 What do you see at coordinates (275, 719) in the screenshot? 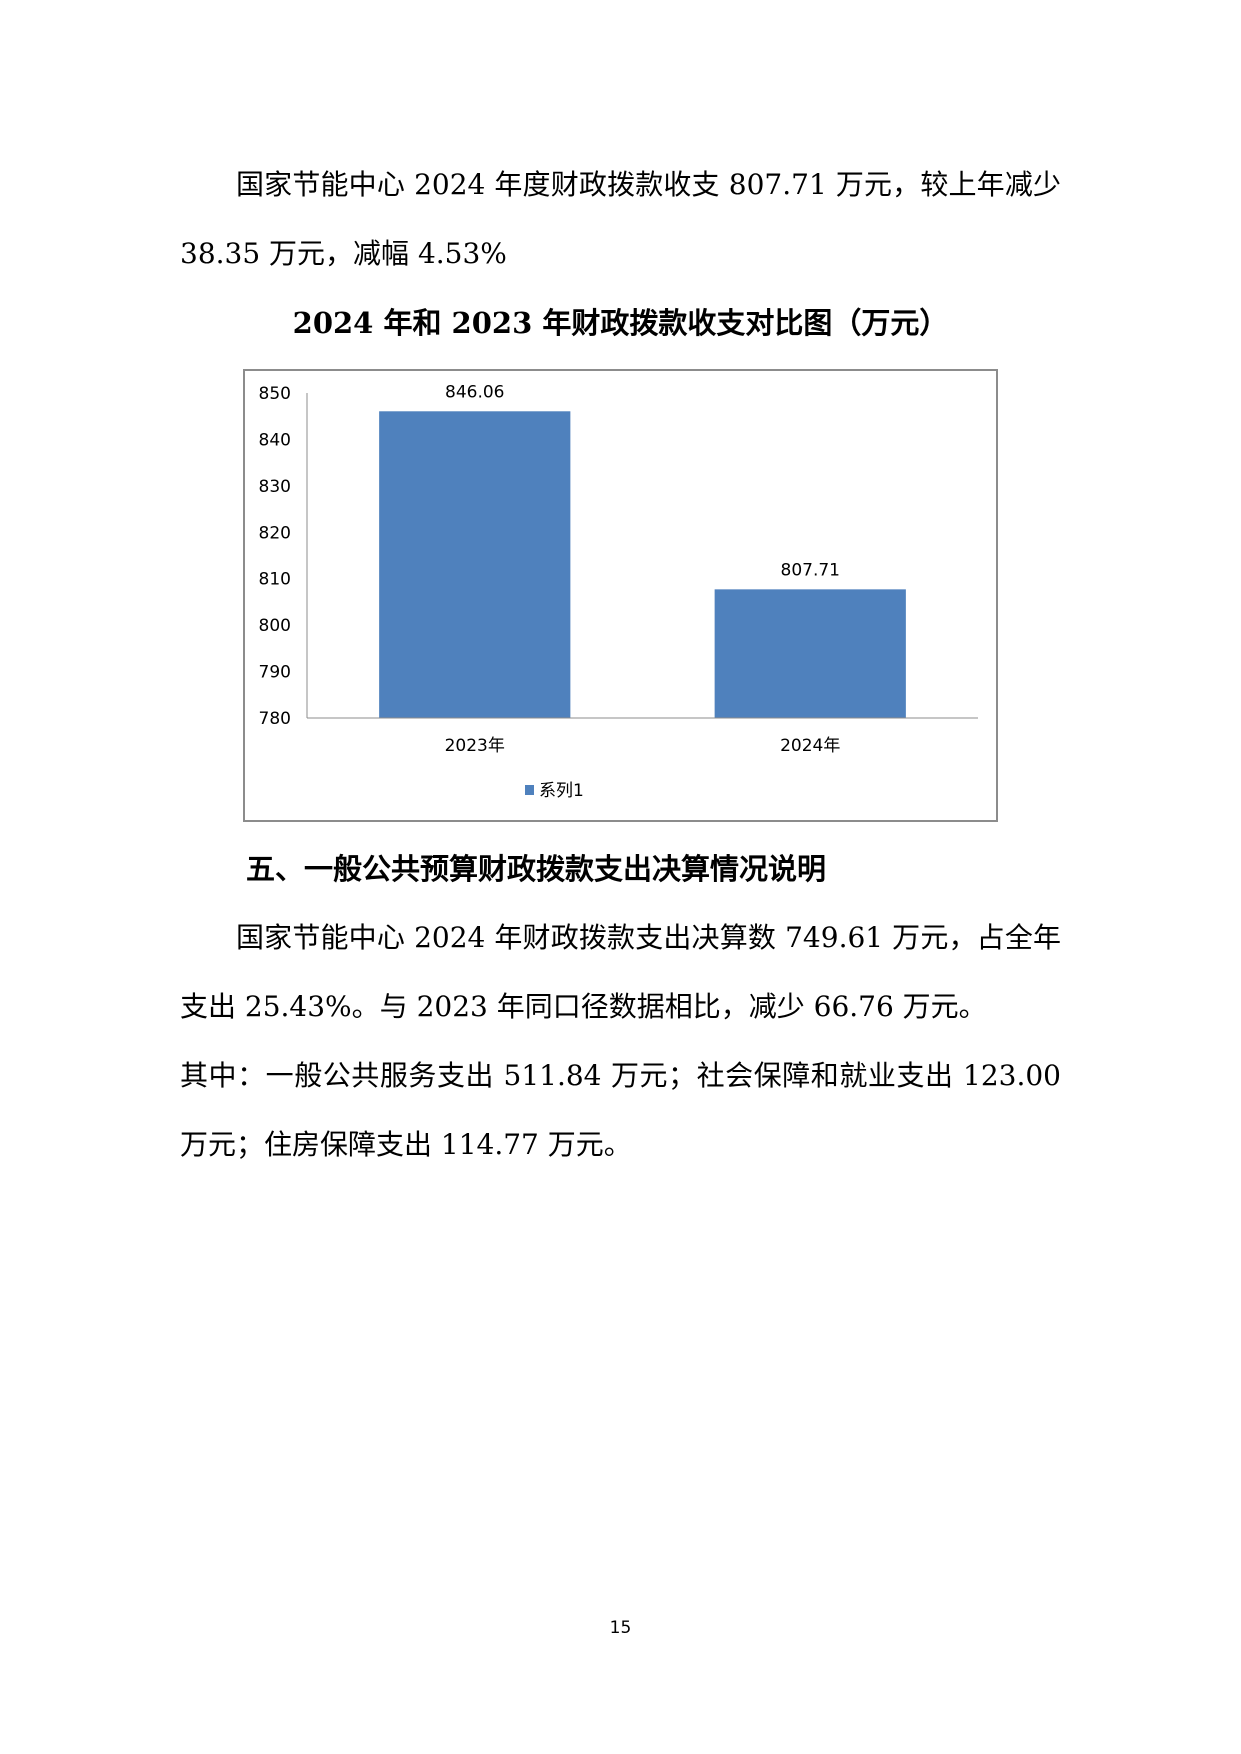
I see `y-tick-label: 780` at bounding box center [275, 719].